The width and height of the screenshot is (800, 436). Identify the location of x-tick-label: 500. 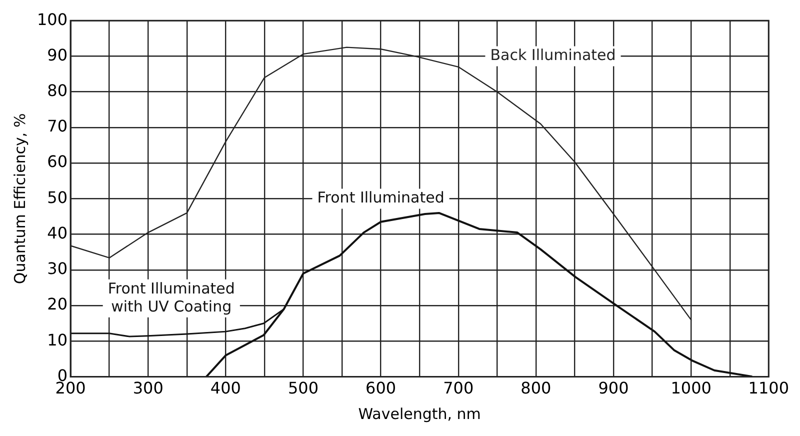
(303, 388).